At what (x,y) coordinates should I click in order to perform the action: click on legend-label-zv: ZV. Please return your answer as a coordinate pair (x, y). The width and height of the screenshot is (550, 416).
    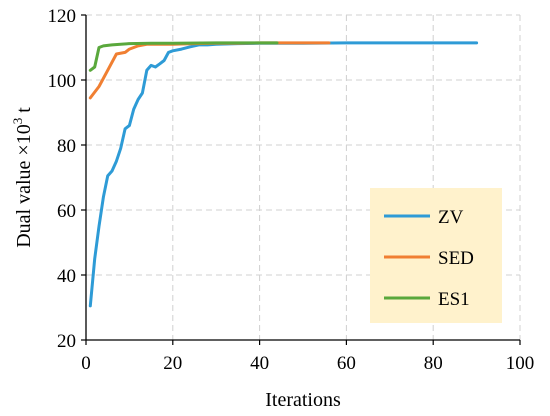
    Looking at the image, I should click on (451, 217).